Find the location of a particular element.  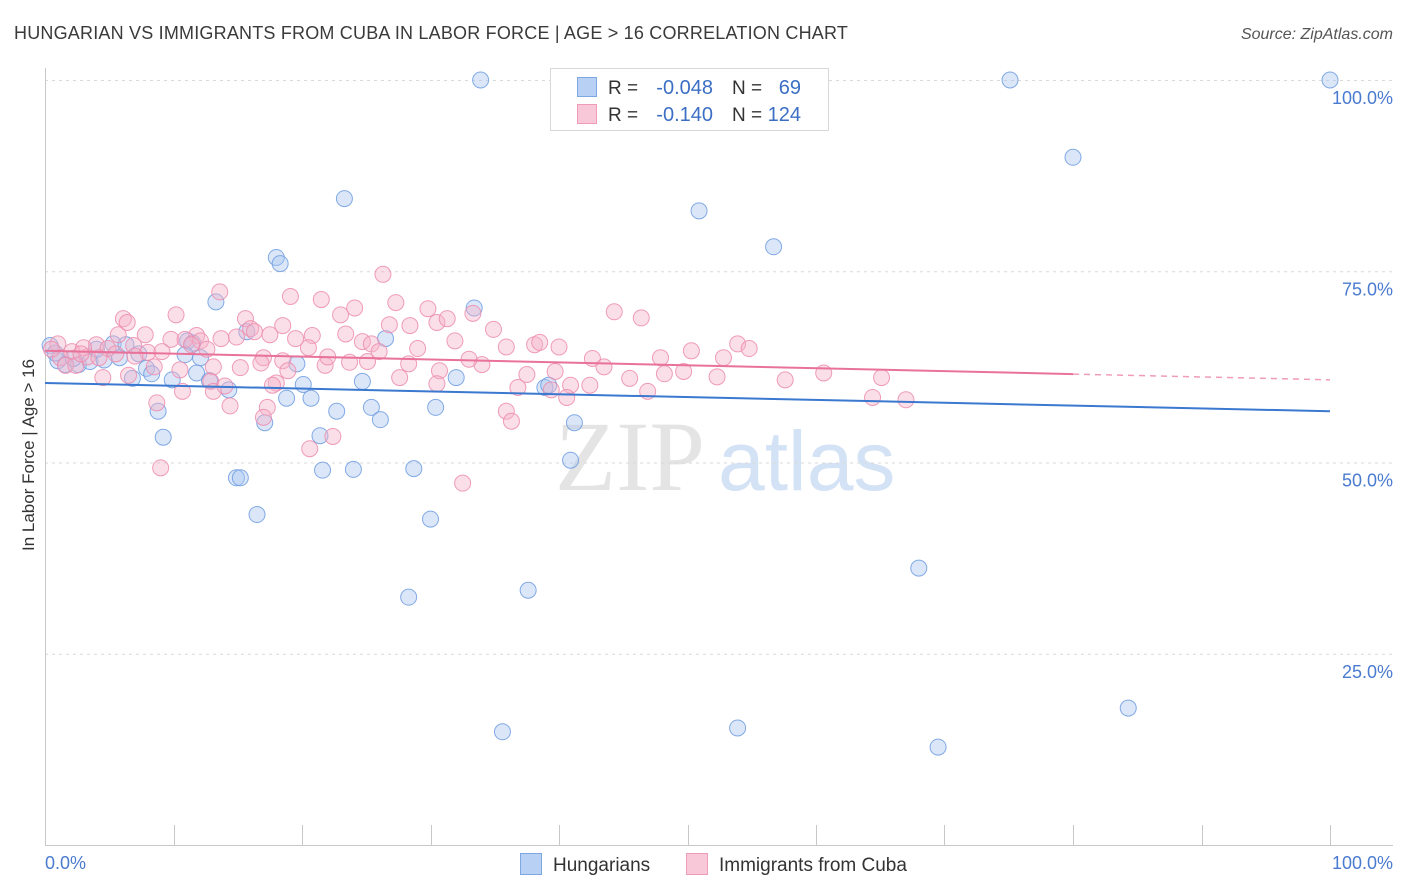

stats-n-label-hungarians: N = is located at coordinates (747, 88).